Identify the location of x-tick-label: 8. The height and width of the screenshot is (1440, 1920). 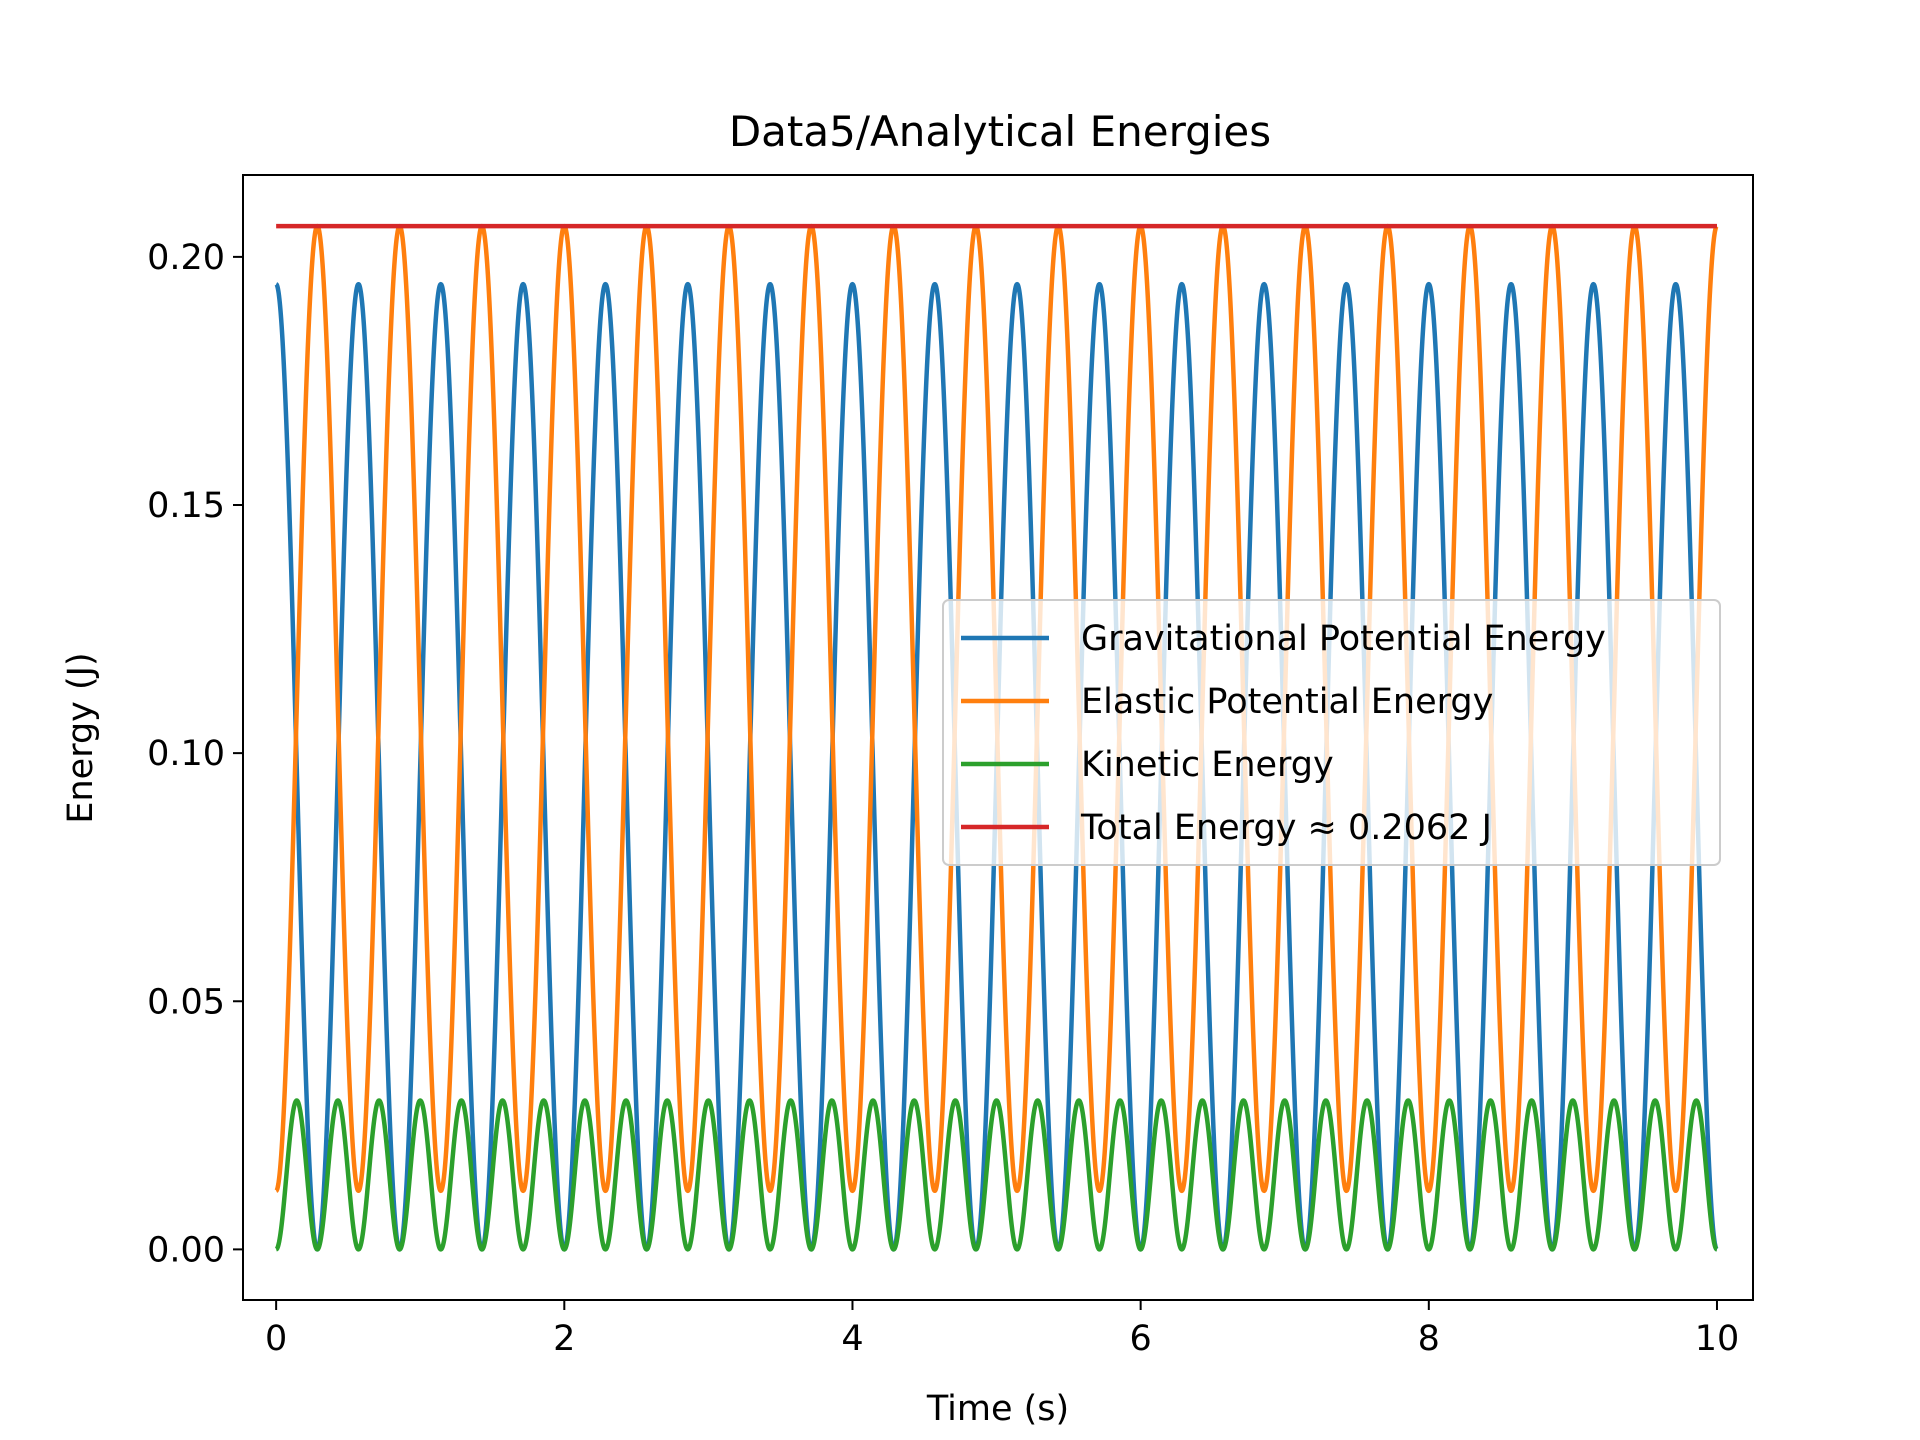
(1429, 1339).